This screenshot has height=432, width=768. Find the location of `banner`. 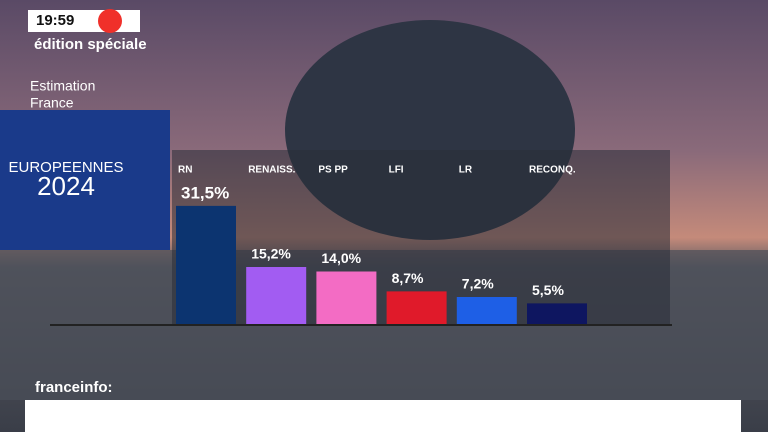

banner is located at coordinates (85, 180).